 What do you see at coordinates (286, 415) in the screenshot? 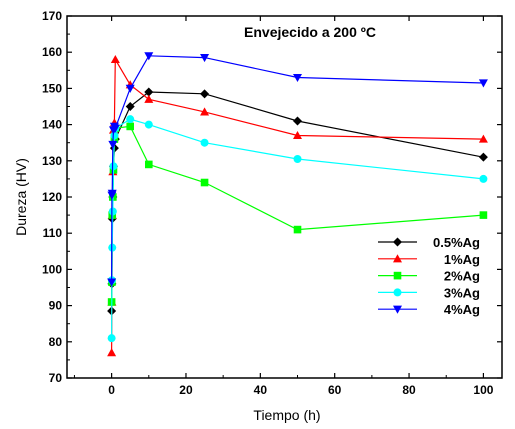
I see `x-axis-title: Tiempo (h)` at bounding box center [286, 415].